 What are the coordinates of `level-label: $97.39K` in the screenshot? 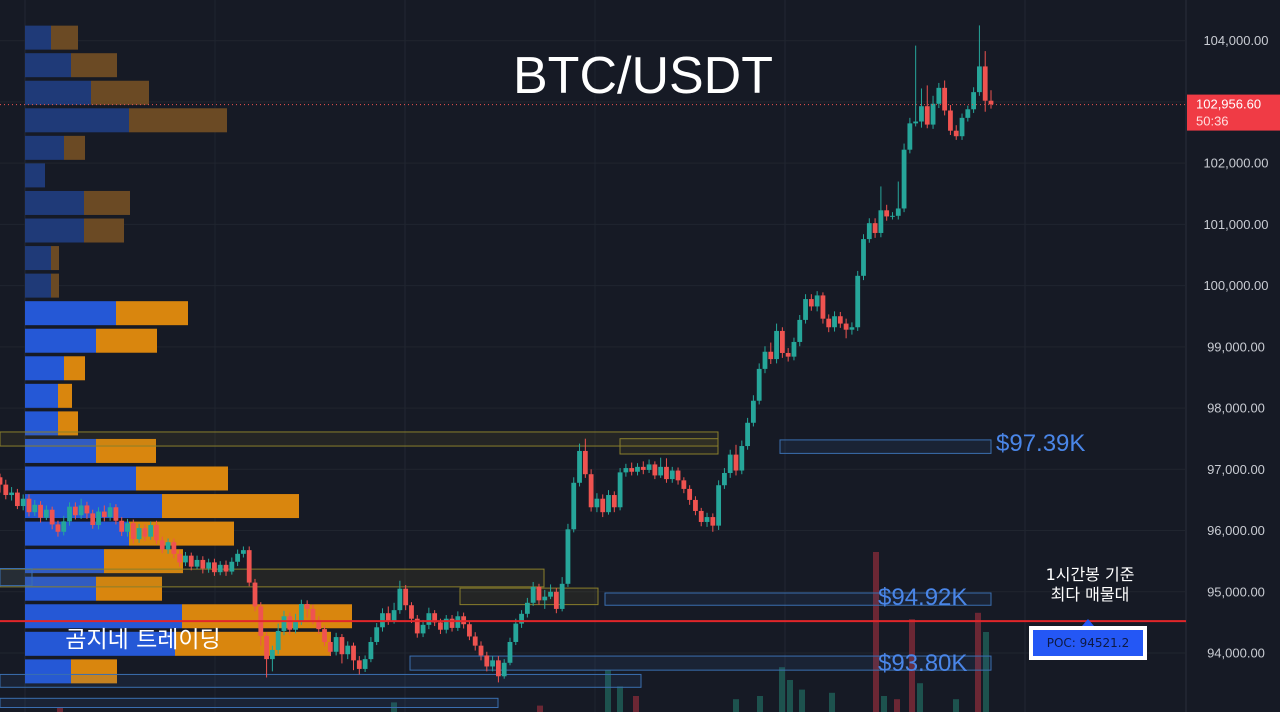 It's located at (1040, 443).